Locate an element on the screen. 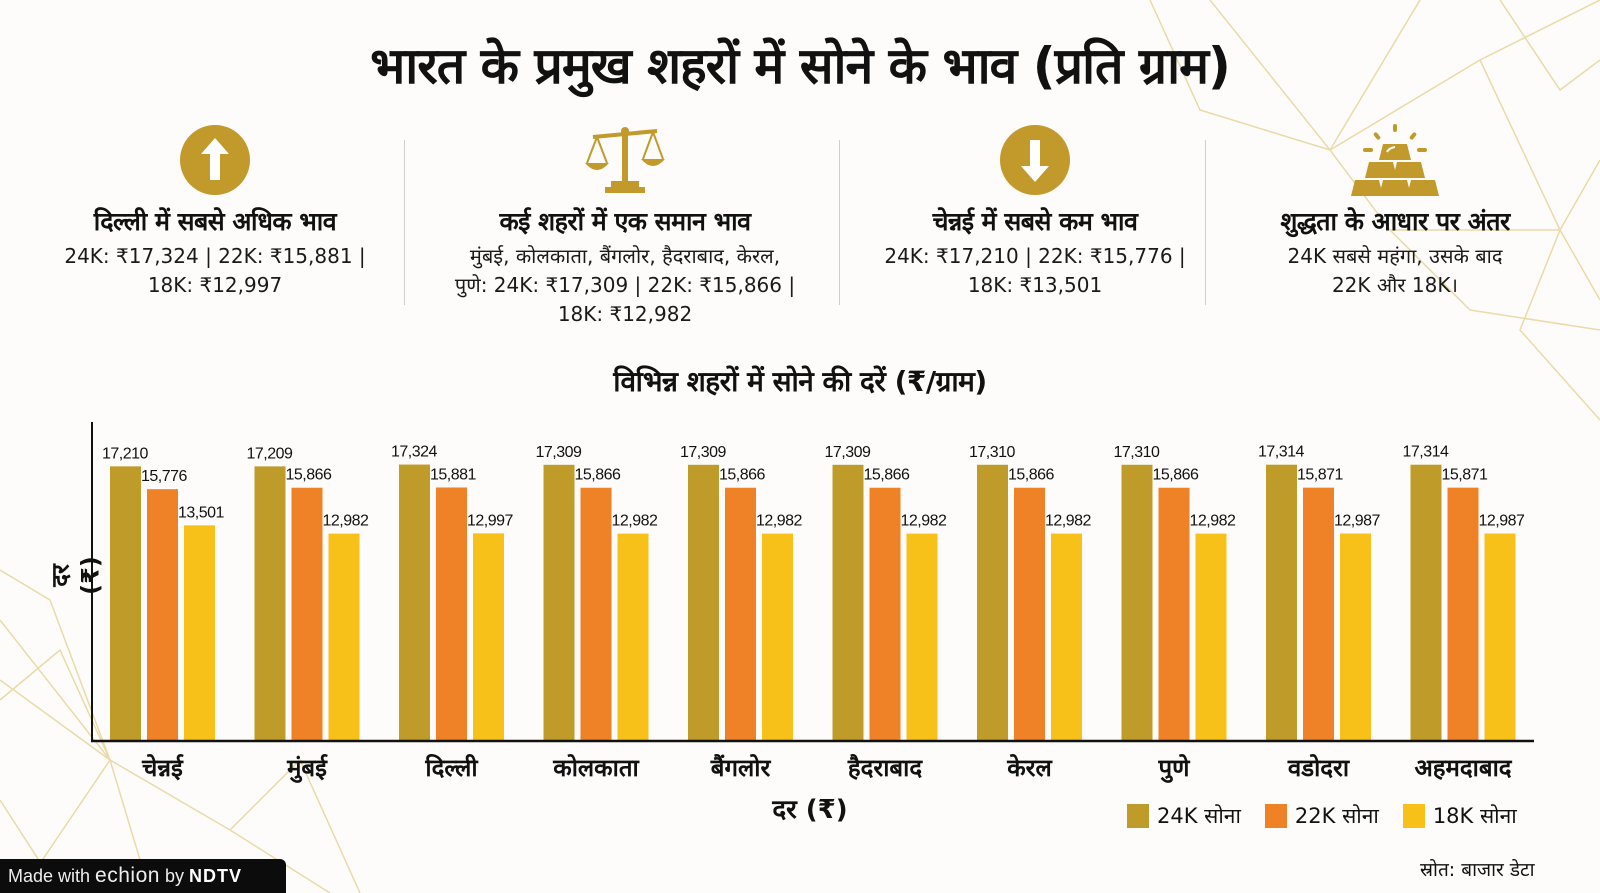  value-label: 15,881 is located at coordinates (453, 474).